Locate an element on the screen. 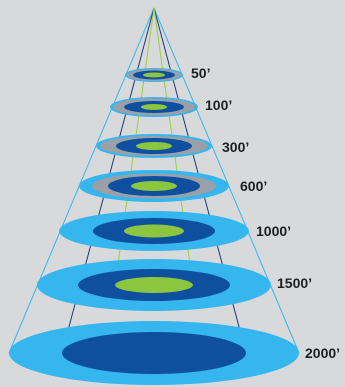 This screenshot has width=345, height=387. level-label-600: 600’ is located at coordinates (253, 186).